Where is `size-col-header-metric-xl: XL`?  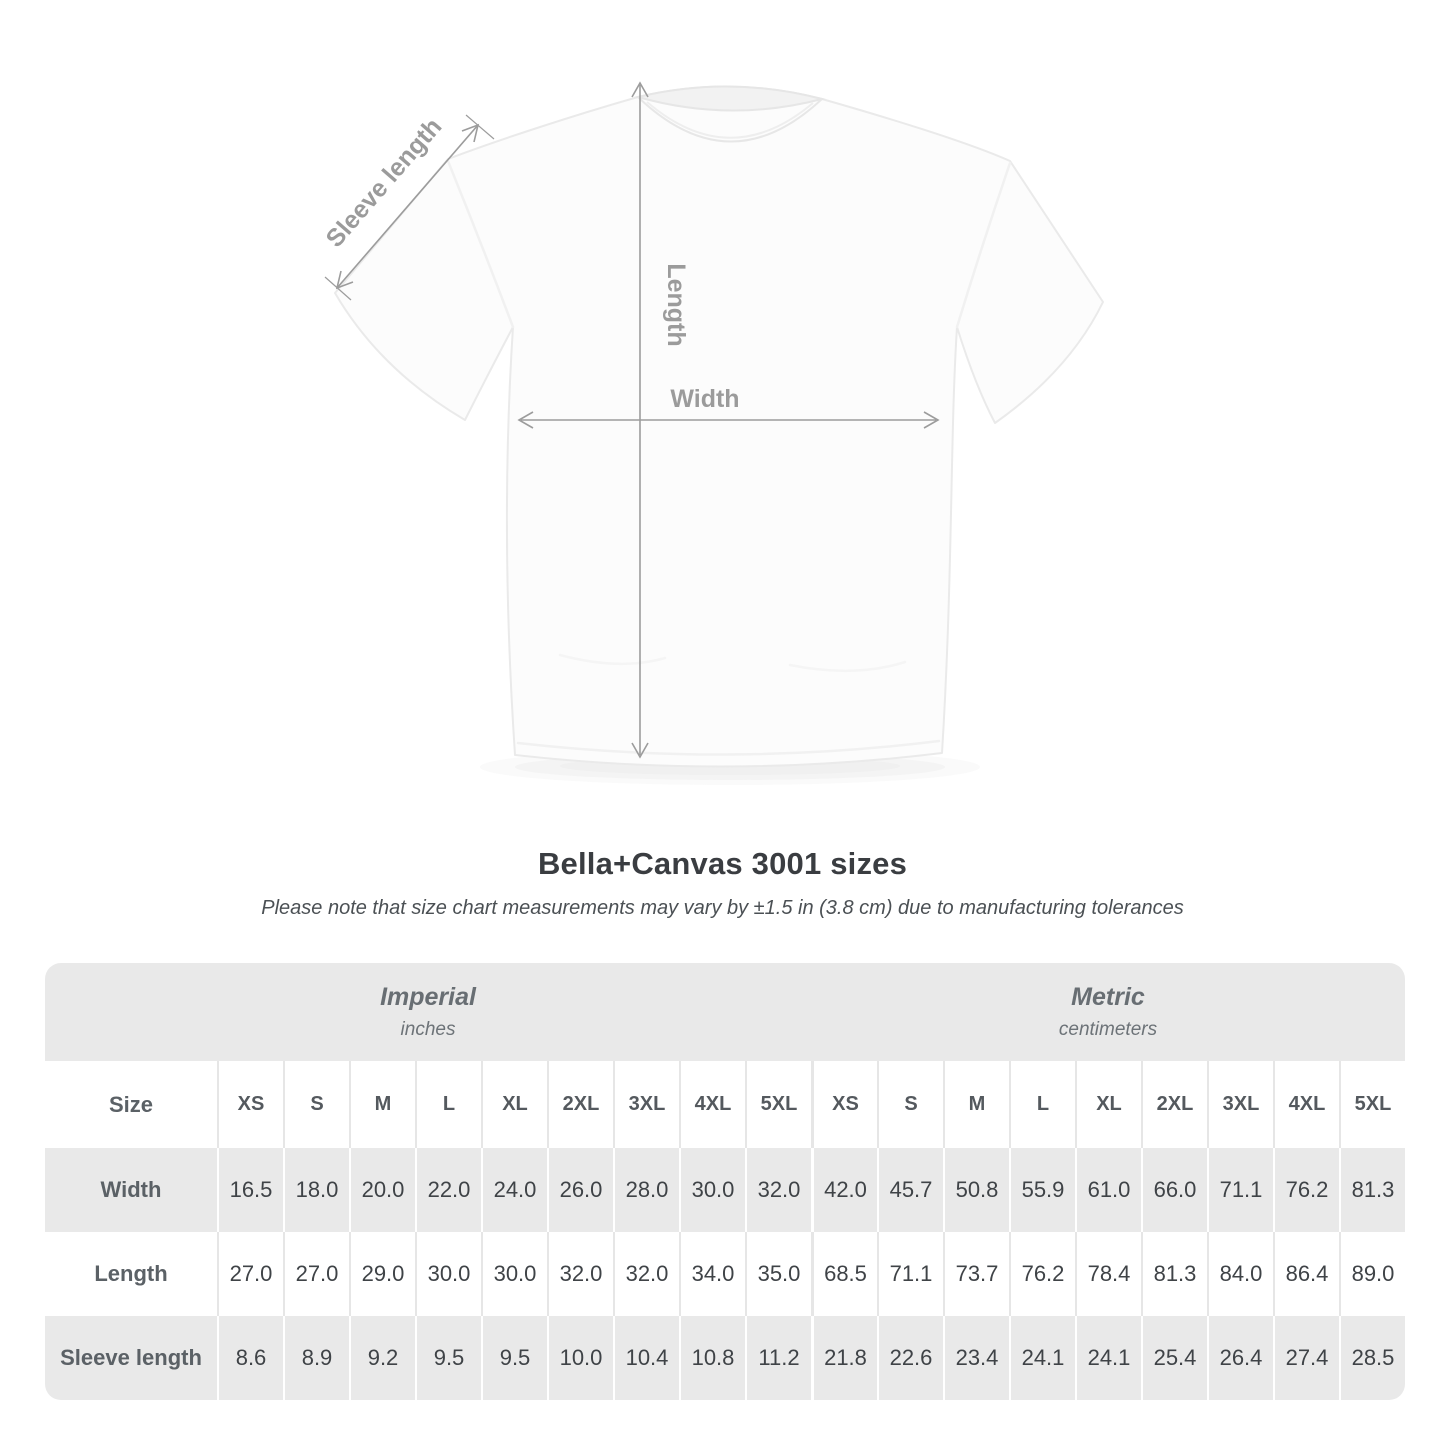
size-col-header-metric-xl: XL is located at coordinates (1108, 1104).